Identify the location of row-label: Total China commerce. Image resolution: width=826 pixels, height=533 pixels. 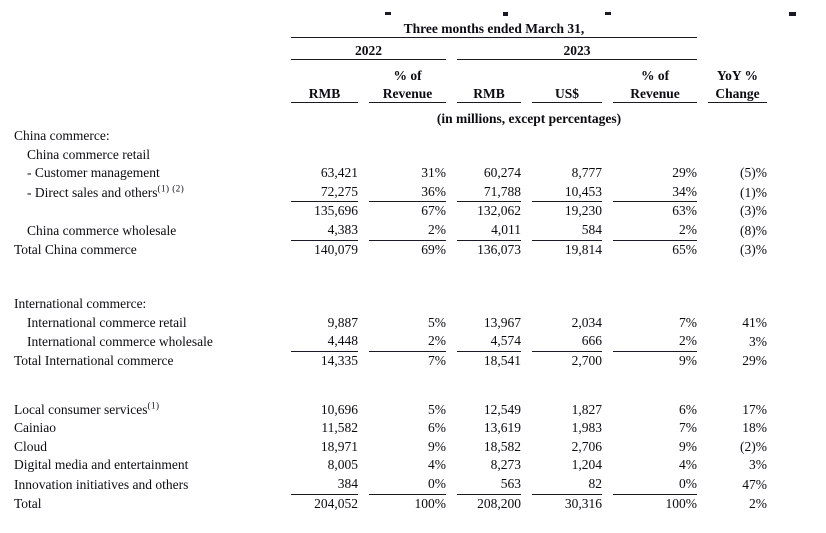
(75, 249).